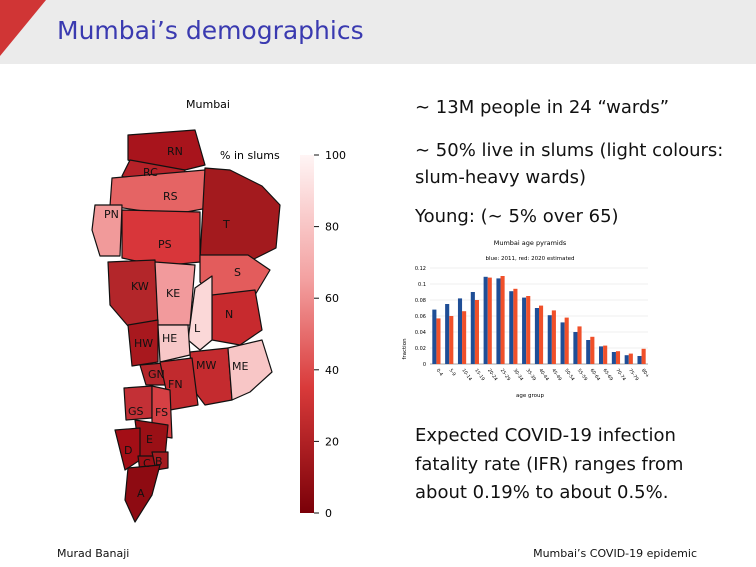 The height and width of the screenshot is (567, 756). Describe the element at coordinates (530, 243) in the screenshot. I see `chart-title: Mumbai age pyramids` at that location.